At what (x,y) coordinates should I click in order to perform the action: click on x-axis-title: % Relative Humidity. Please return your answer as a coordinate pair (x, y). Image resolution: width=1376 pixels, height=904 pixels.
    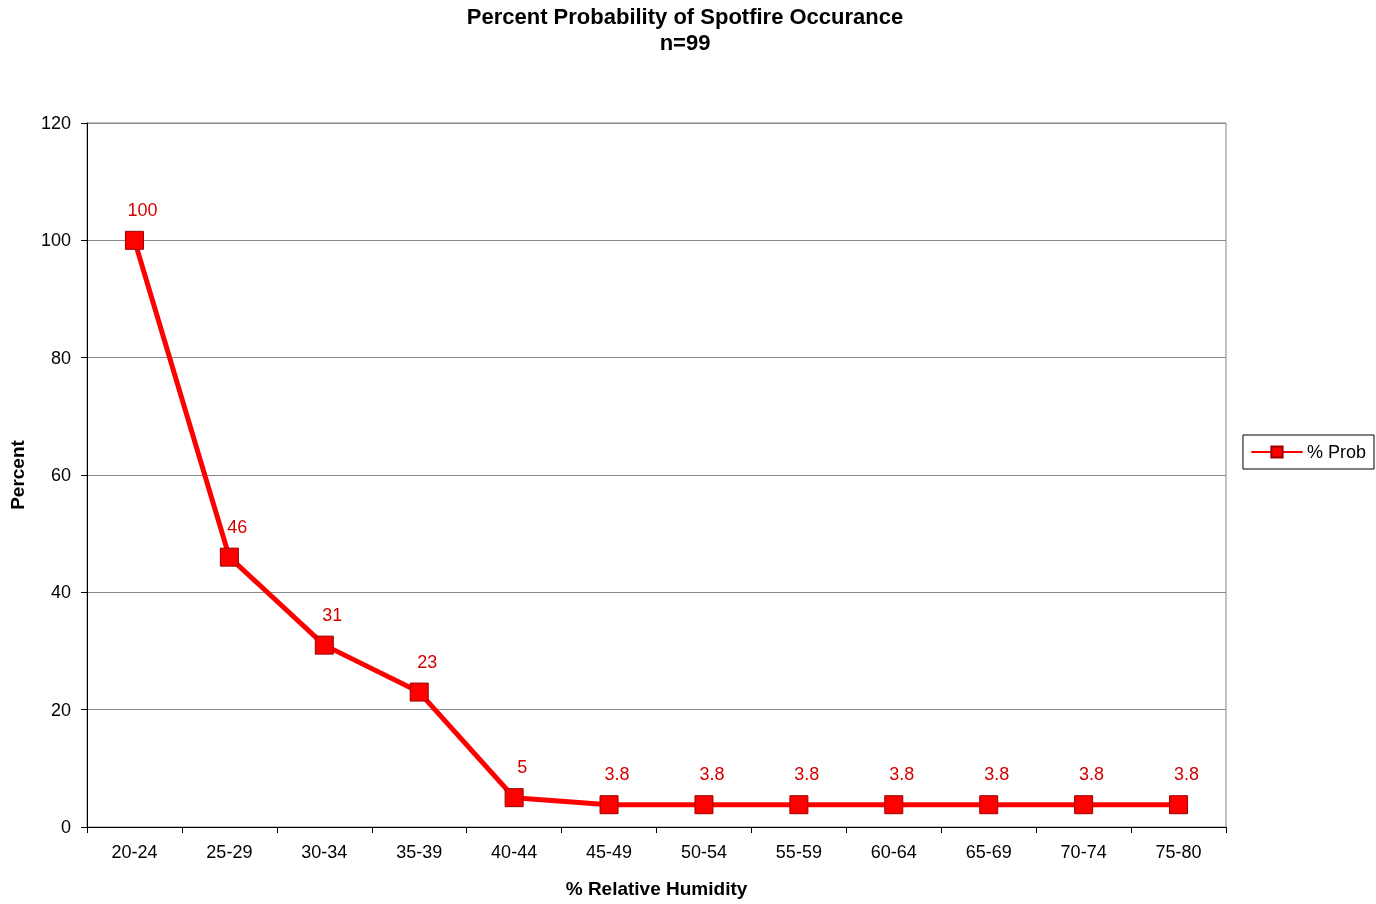
    Looking at the image, I should click on (656, 888).